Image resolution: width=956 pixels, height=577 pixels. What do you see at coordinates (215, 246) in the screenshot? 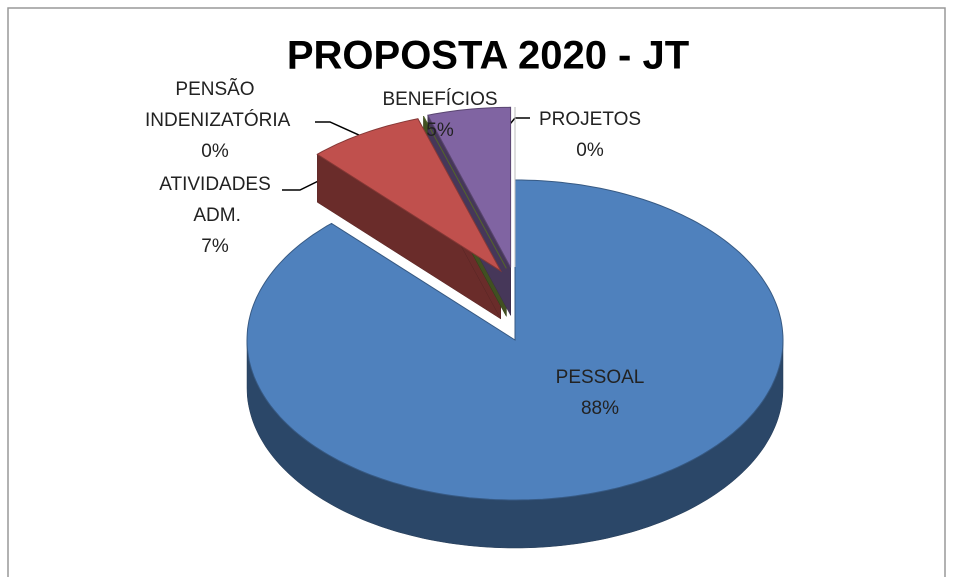
I see `value-label: 7%` at bounding box center [215, 246].